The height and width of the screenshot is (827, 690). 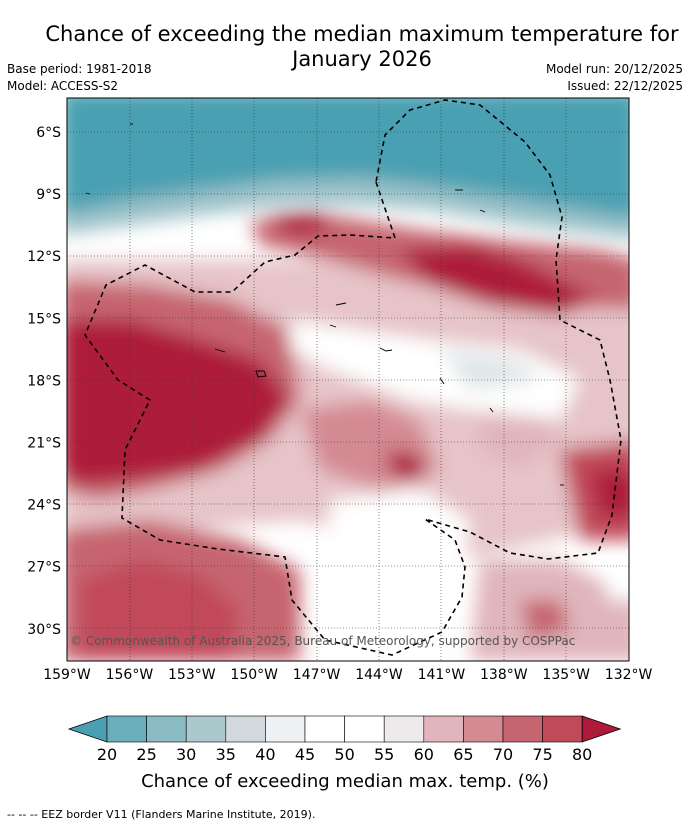 I want to click on latitude-label: 15°S, so click(x=44, y=319).